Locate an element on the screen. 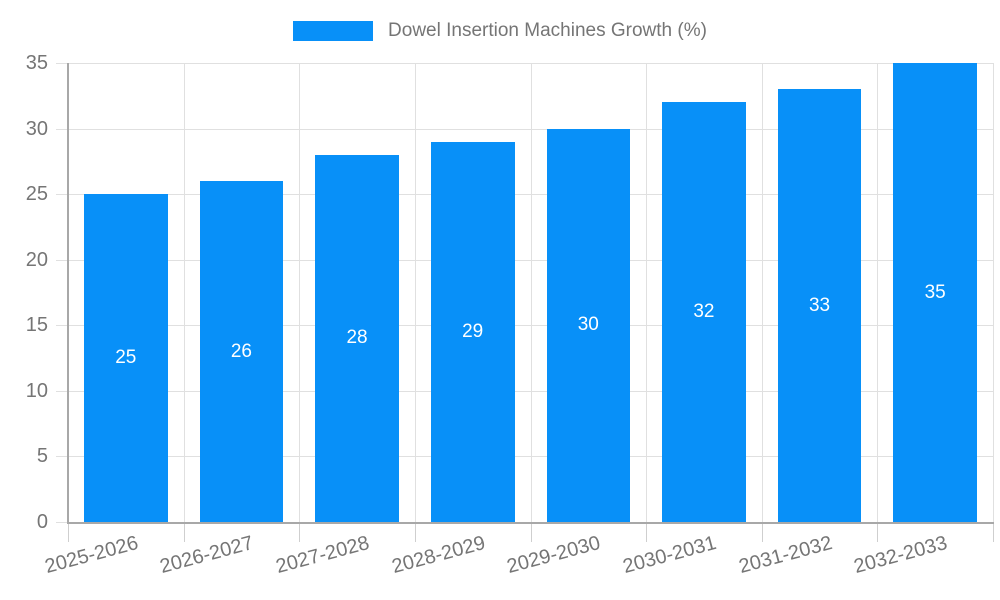 The width and height of the screenshot is (1000, 600). bar-2029-2030 is located at coordinates (588, 325).